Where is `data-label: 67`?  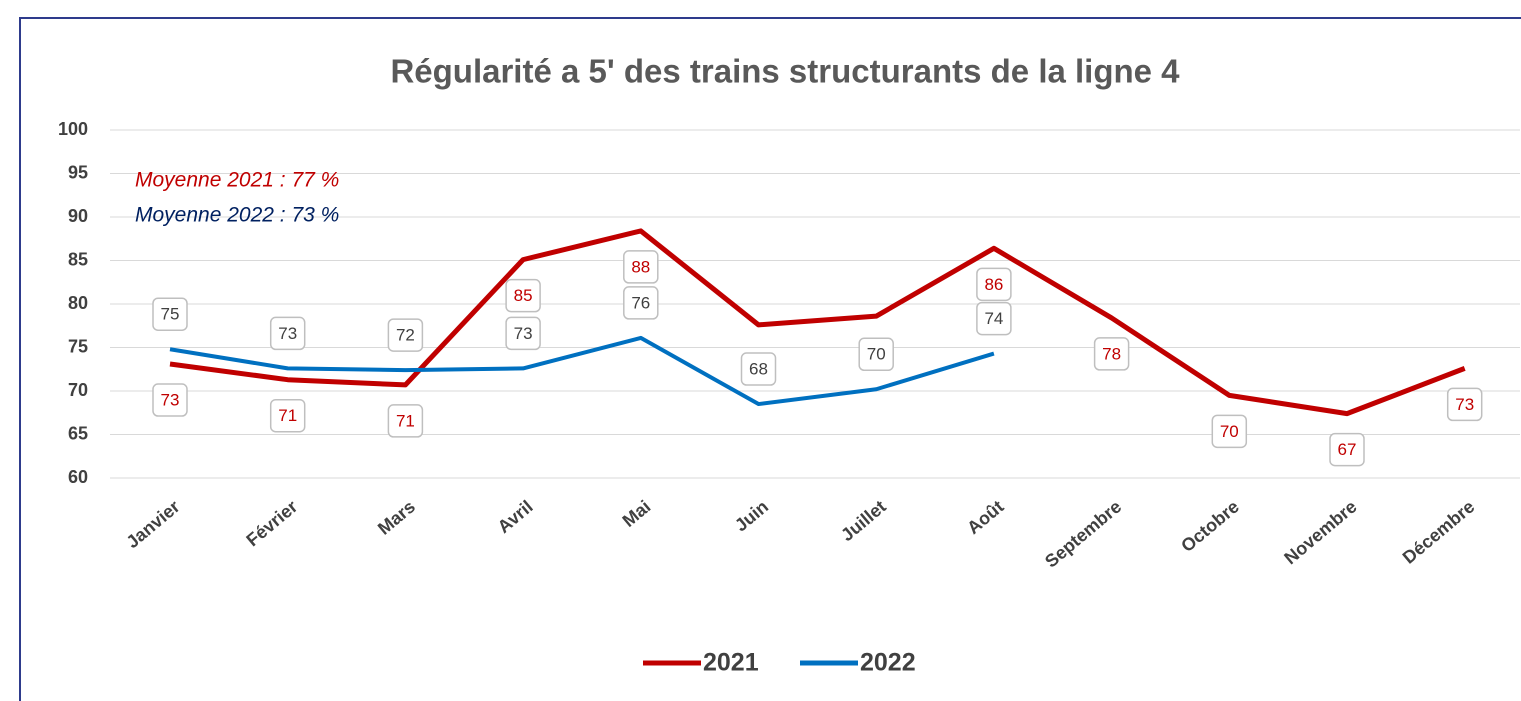 data-label: 67 is located at coordinates (1347, 449).